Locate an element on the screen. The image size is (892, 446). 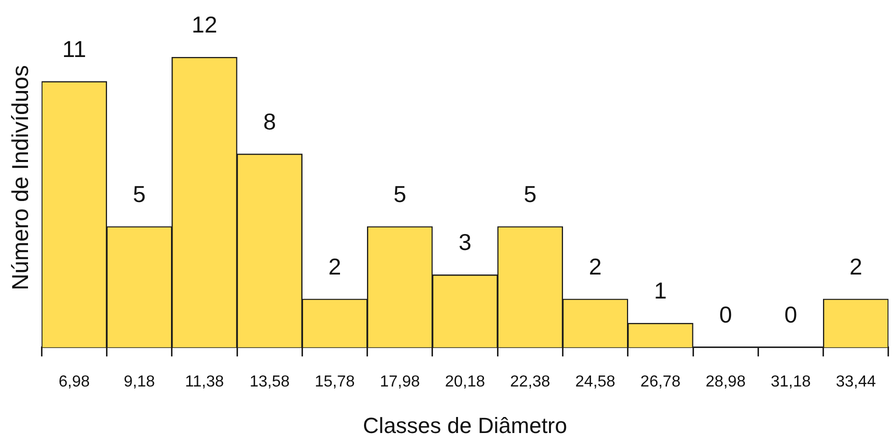
x-tick-label: 20,18 is located at coordinates (465, 381).